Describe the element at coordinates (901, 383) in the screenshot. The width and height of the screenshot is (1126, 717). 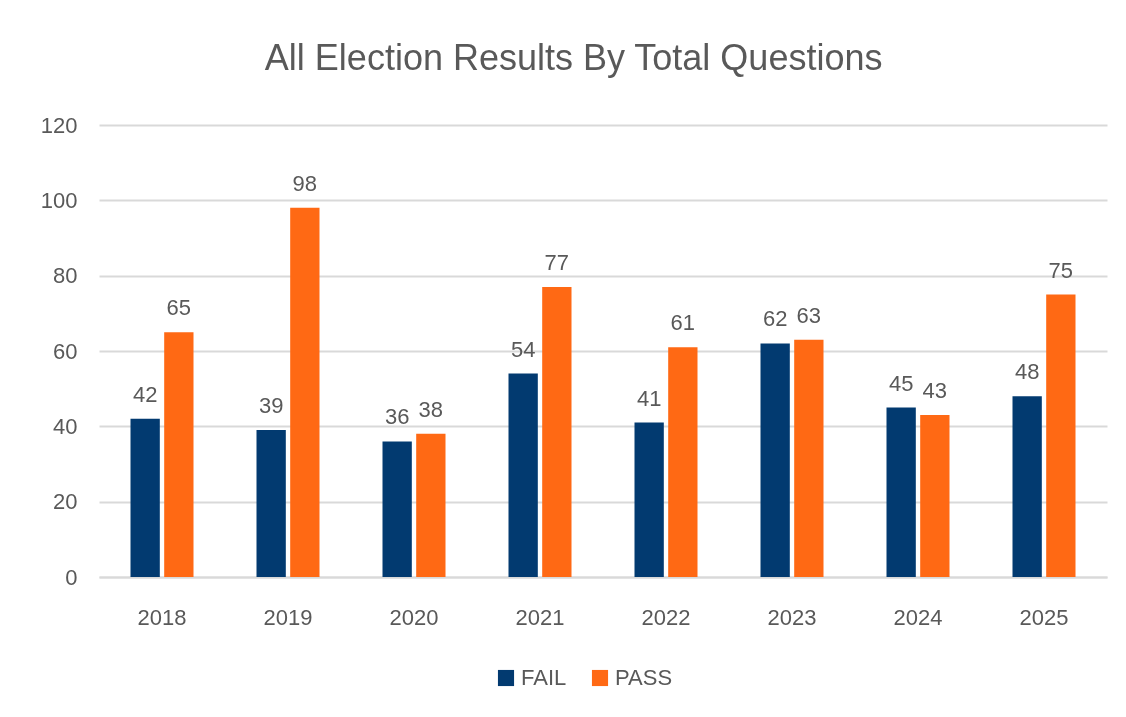
I see `data-label: 45` at that location.